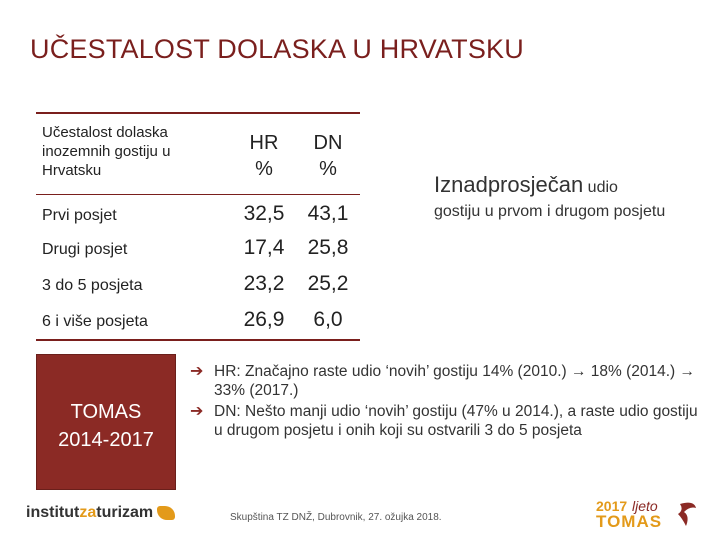  I want to click on row-value-dn: 43,1, so click(328, 213).